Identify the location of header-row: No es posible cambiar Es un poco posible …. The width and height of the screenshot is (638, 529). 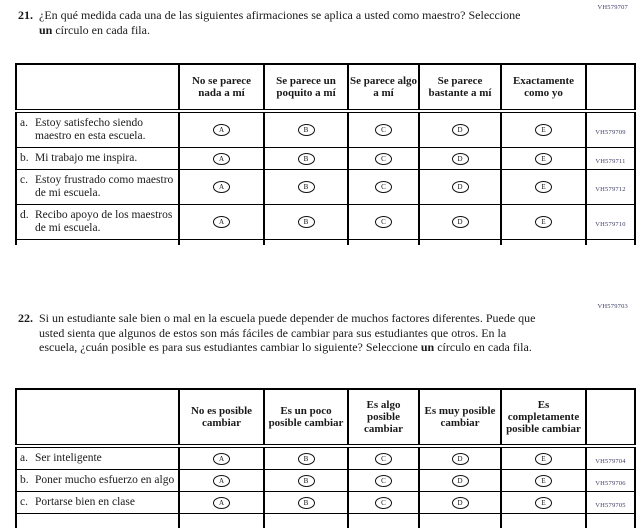
(325, 418).